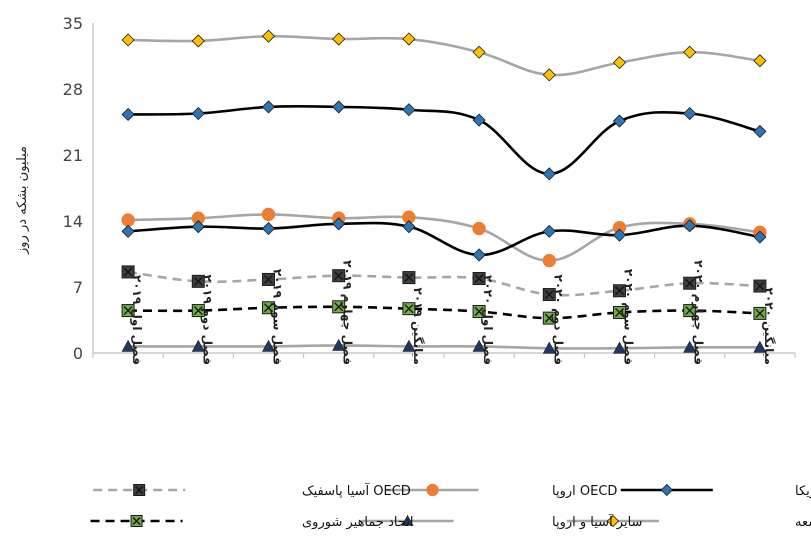 The image size is (811, 546). I want to click on legend-item: سایر آسیا و اروپا, so click(501, 521).